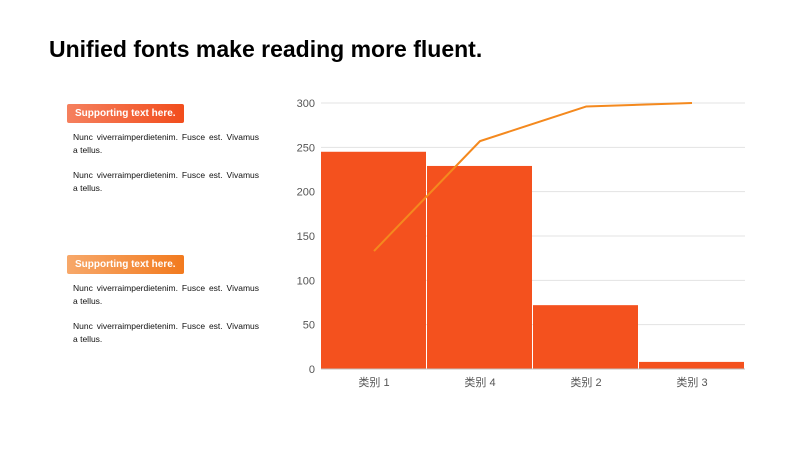  I want to click on y-tick-label: 150, so click(306, 237).